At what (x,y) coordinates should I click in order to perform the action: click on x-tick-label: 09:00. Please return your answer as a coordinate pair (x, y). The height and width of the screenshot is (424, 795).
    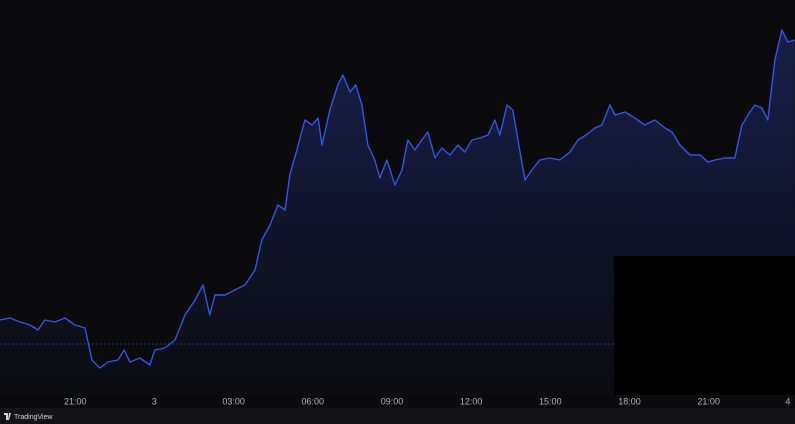
    Looking at the image, I should click on (392, 401).